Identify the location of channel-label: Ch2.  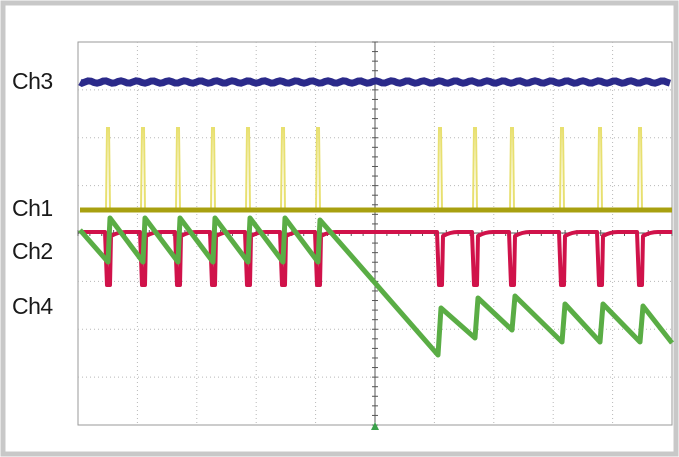
(32, 251).